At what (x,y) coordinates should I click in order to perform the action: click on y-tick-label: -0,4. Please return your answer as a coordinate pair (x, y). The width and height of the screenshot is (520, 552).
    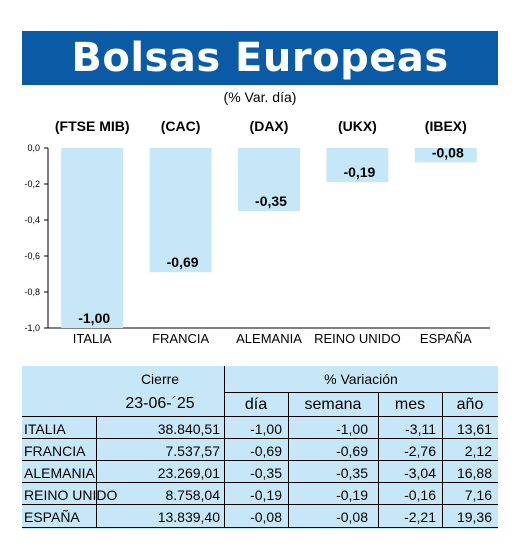
    Looking at the image, I should click on (32, 220).